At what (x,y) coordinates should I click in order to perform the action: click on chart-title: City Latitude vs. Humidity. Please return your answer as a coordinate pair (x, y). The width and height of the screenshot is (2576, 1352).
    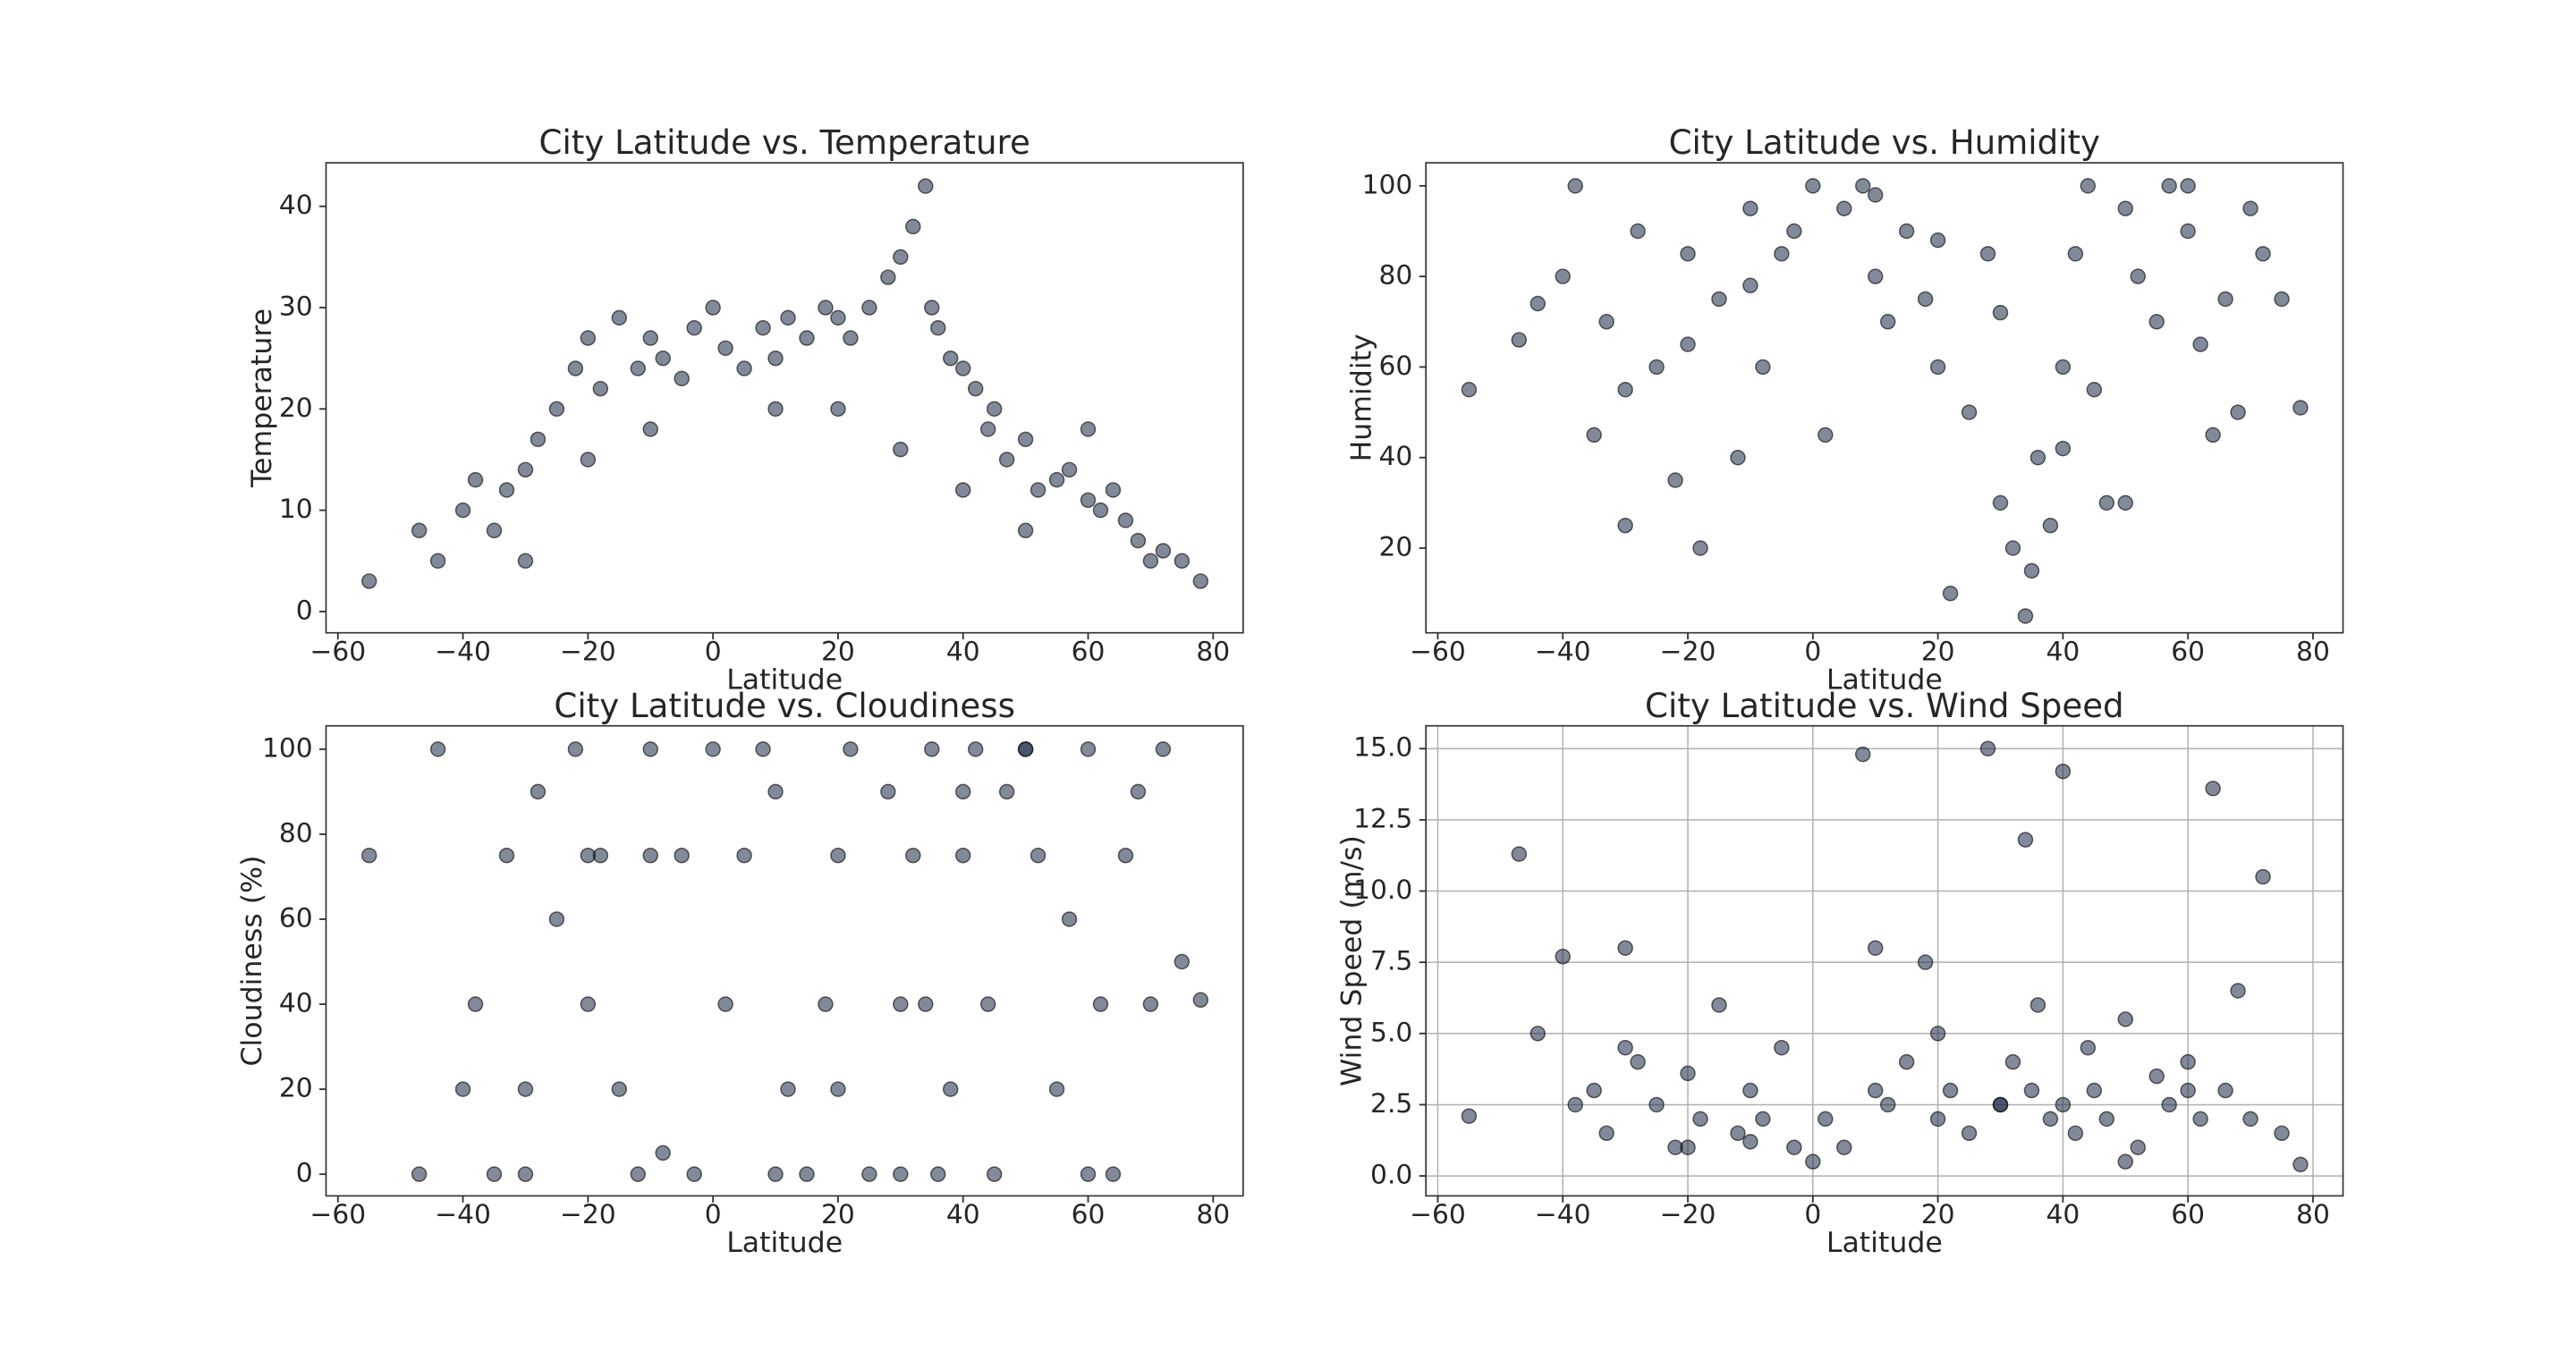
    Looking at the image, I should click on (1884, 142).